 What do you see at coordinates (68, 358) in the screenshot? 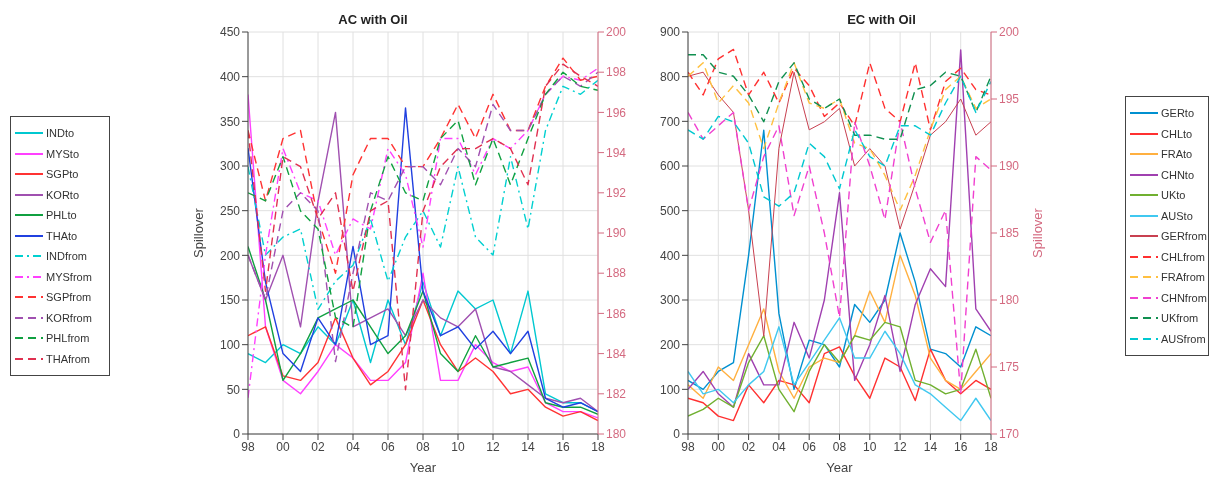
I see `legend-label: THAfrom` at bounding box center [68, 358].